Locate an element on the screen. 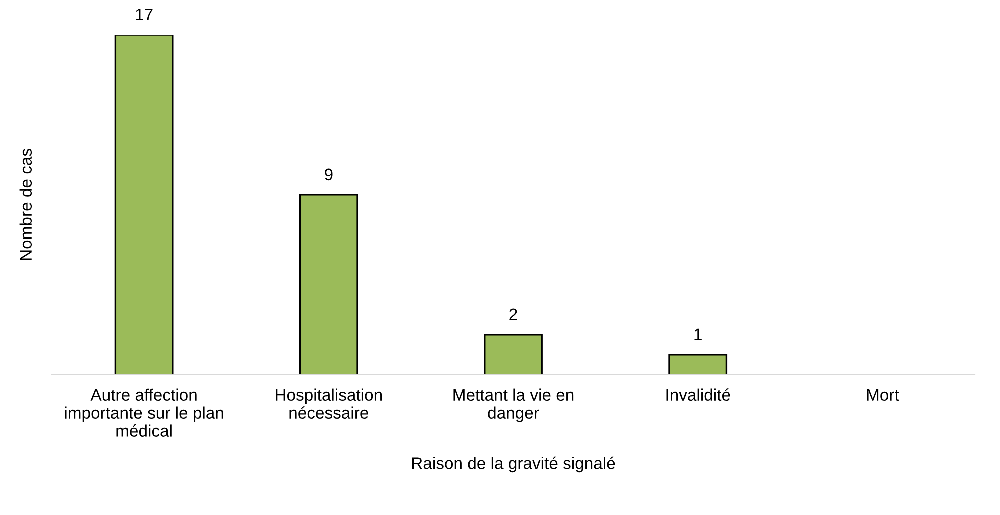  data-label: 2 is located at coordinates (514, 314).